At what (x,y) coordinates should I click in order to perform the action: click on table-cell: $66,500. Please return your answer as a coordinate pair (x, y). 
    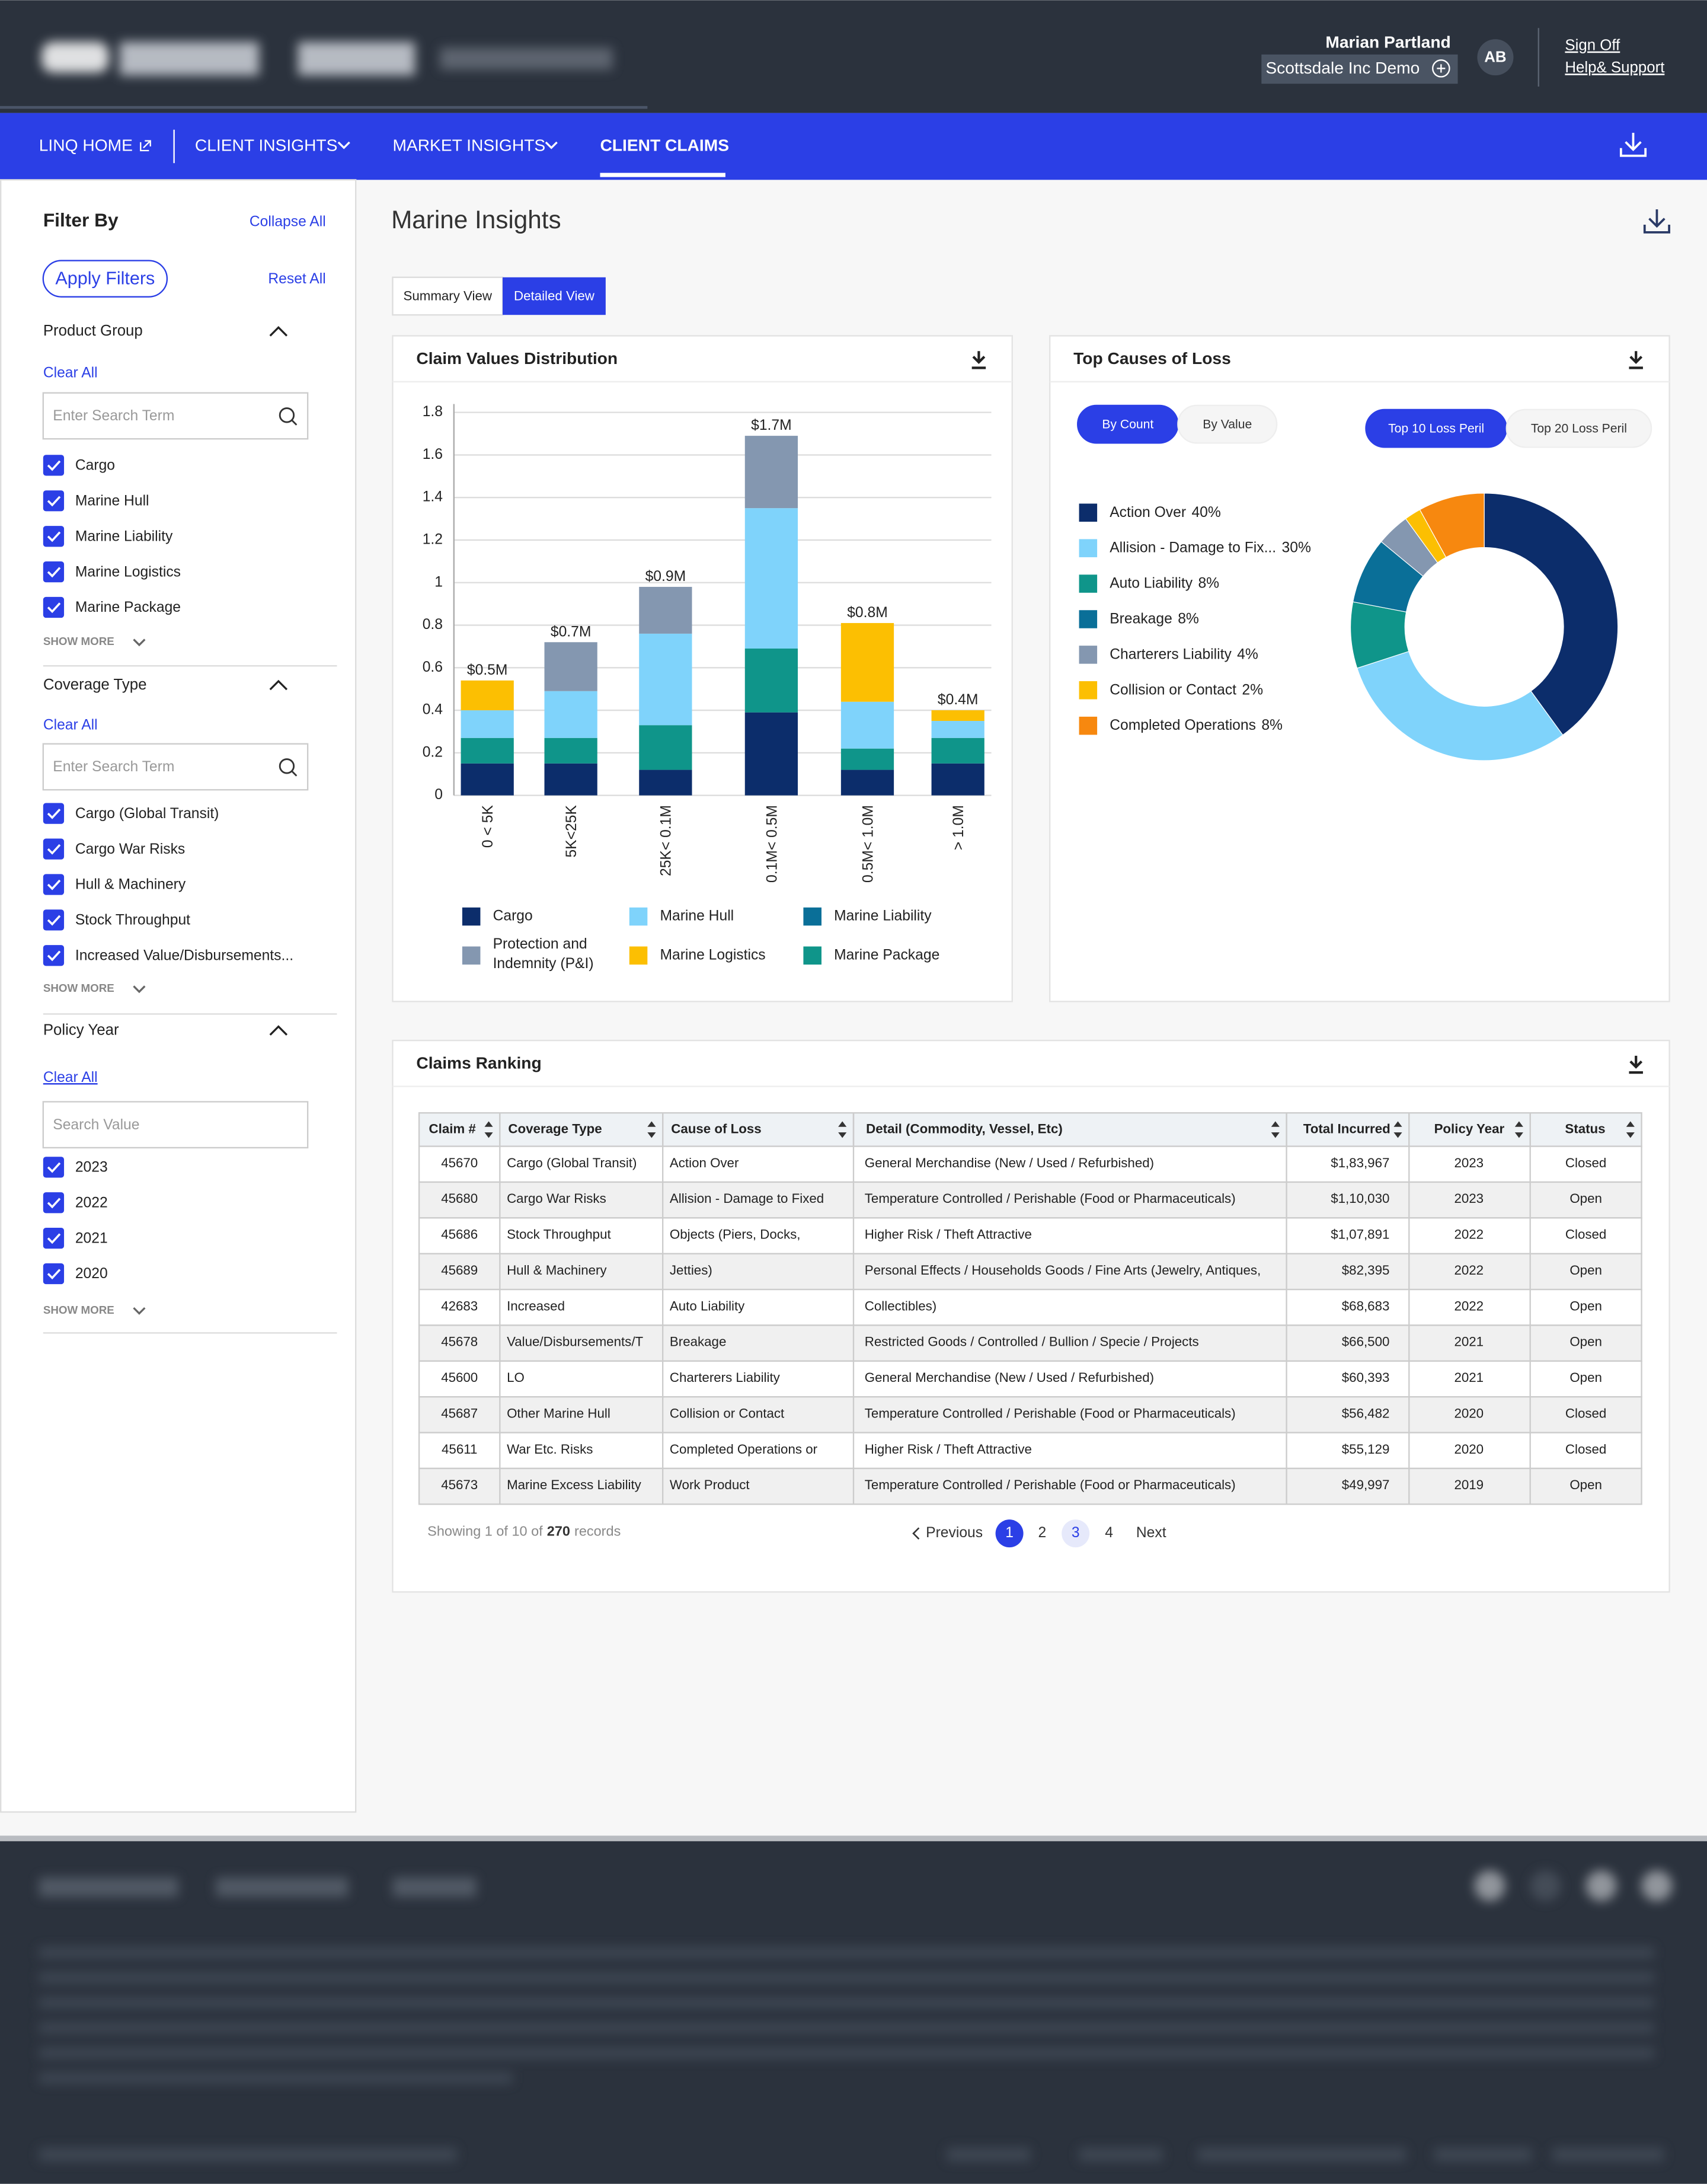
    Looking at the image, I should click on (1366, 1342).